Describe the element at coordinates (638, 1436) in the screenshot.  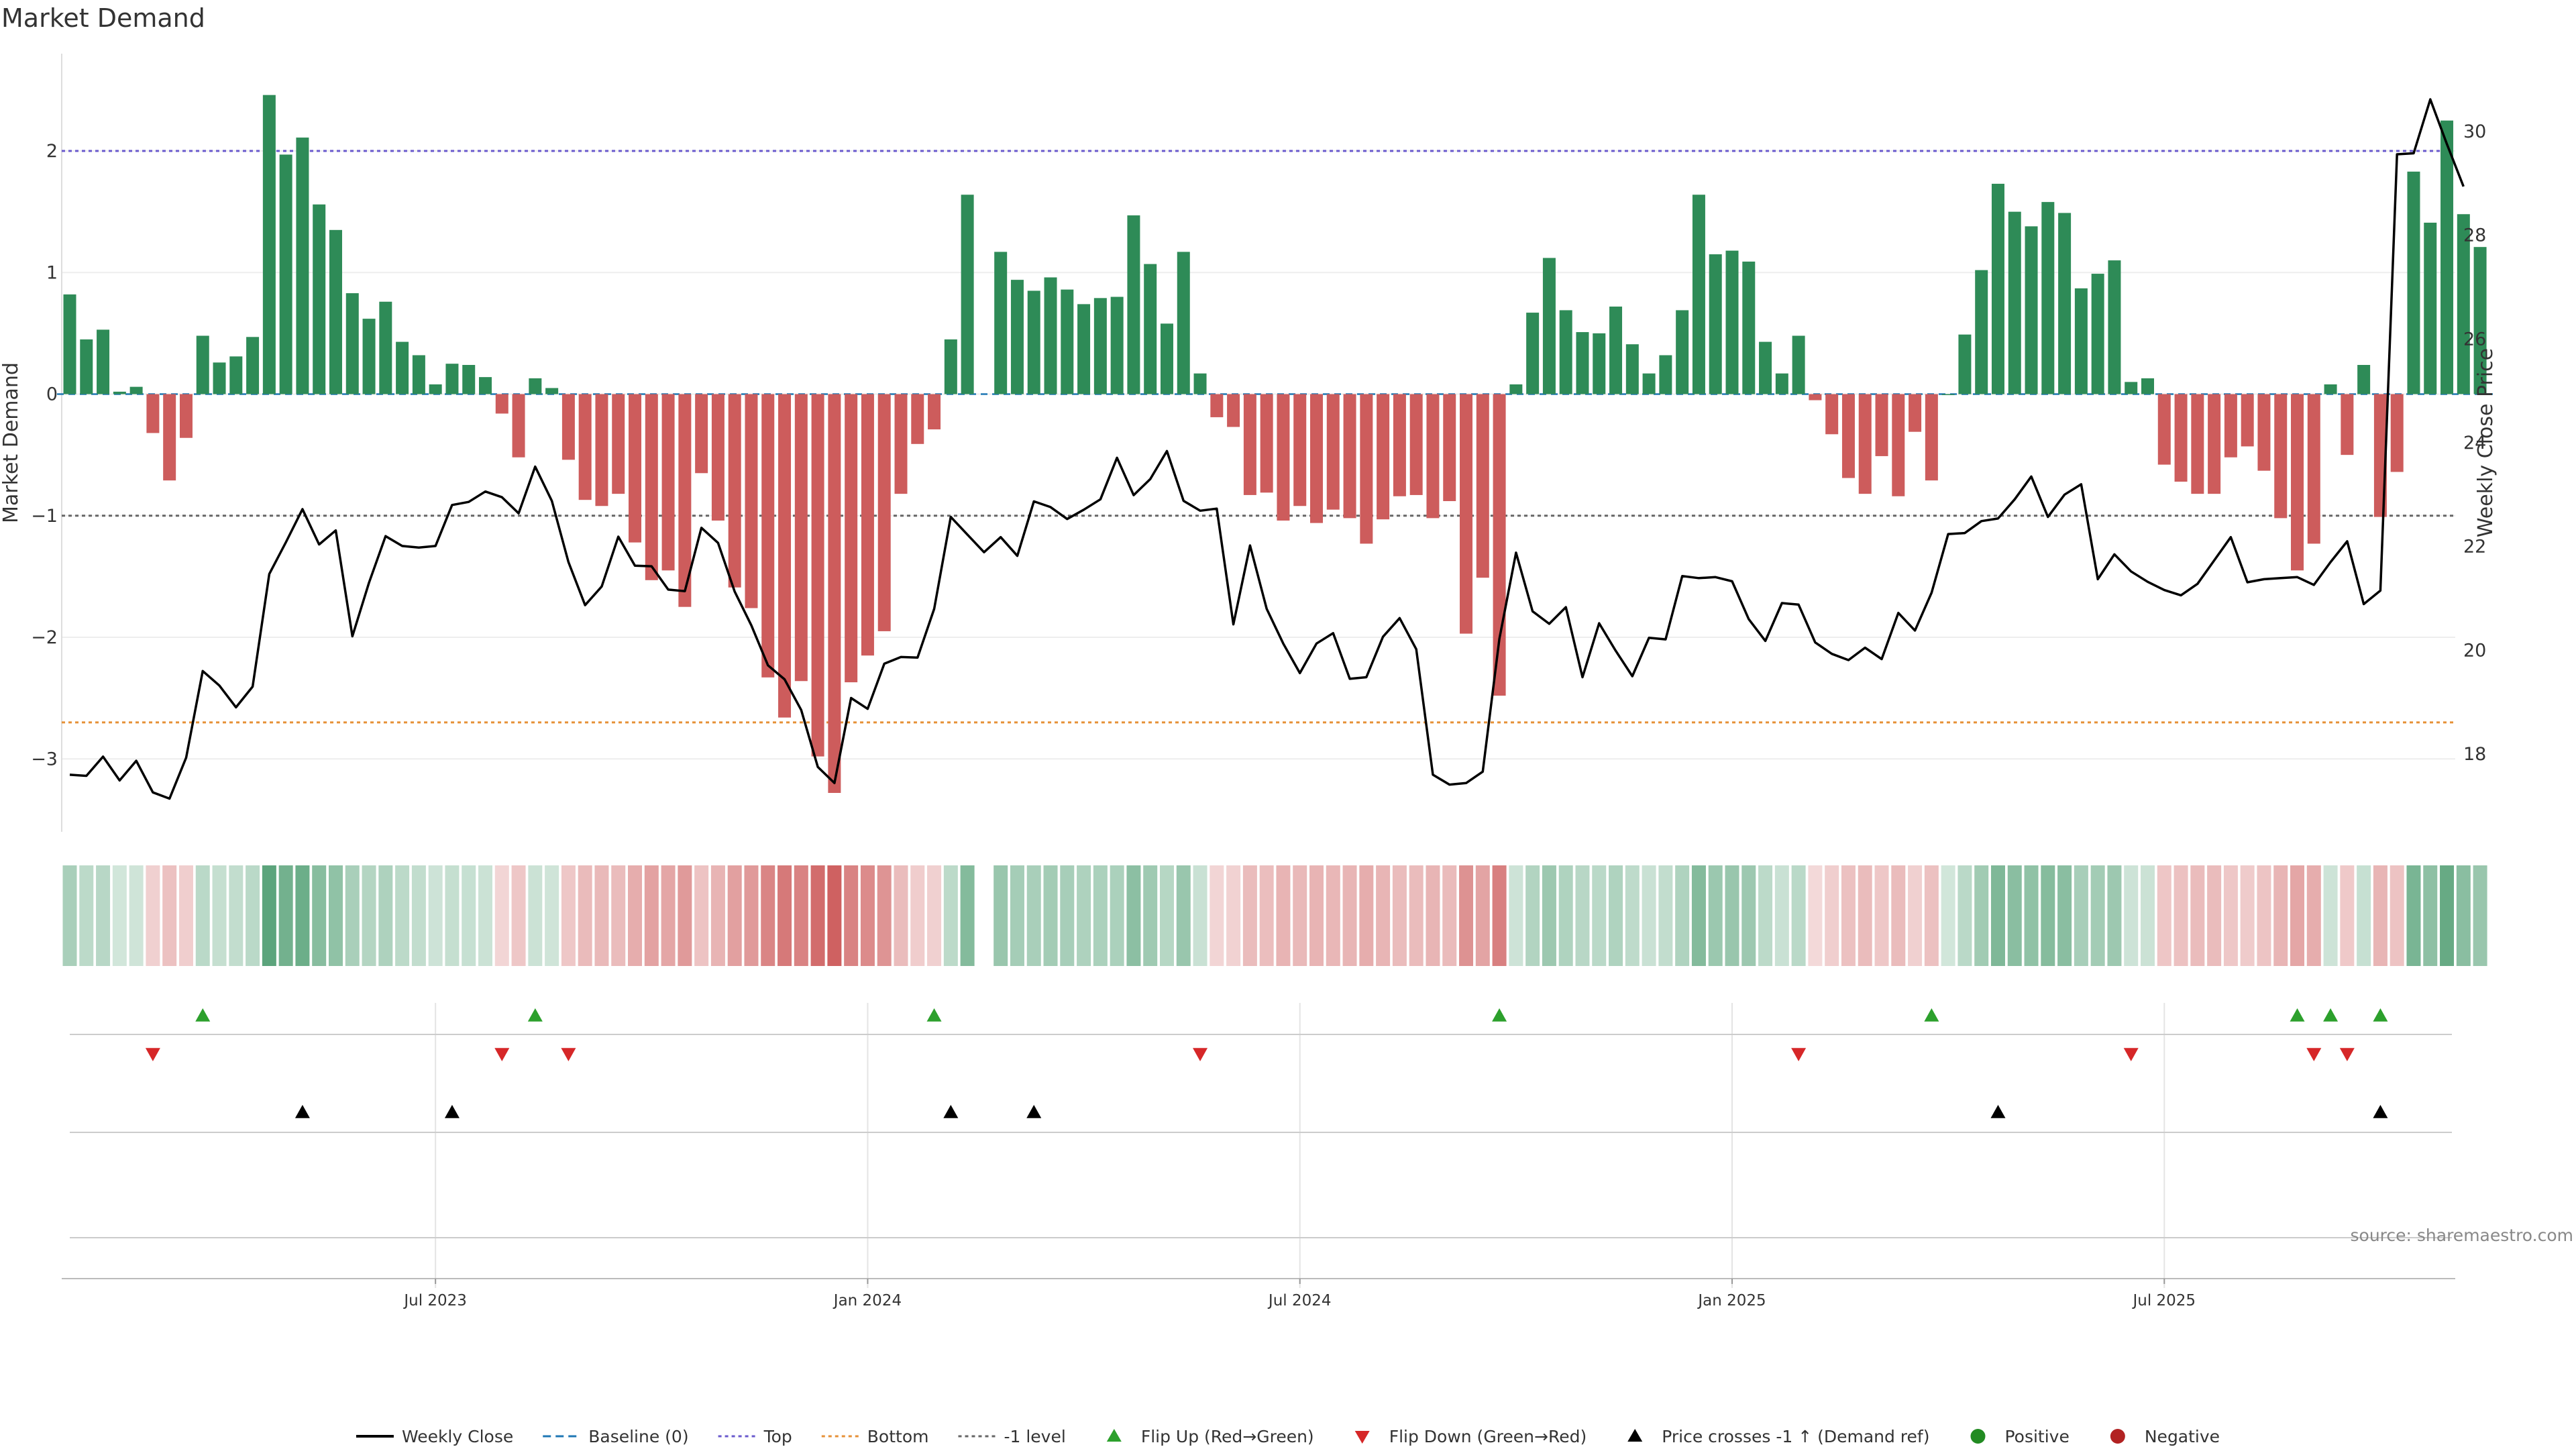
I see `legend-label-1: Baseline (0)` at that location.